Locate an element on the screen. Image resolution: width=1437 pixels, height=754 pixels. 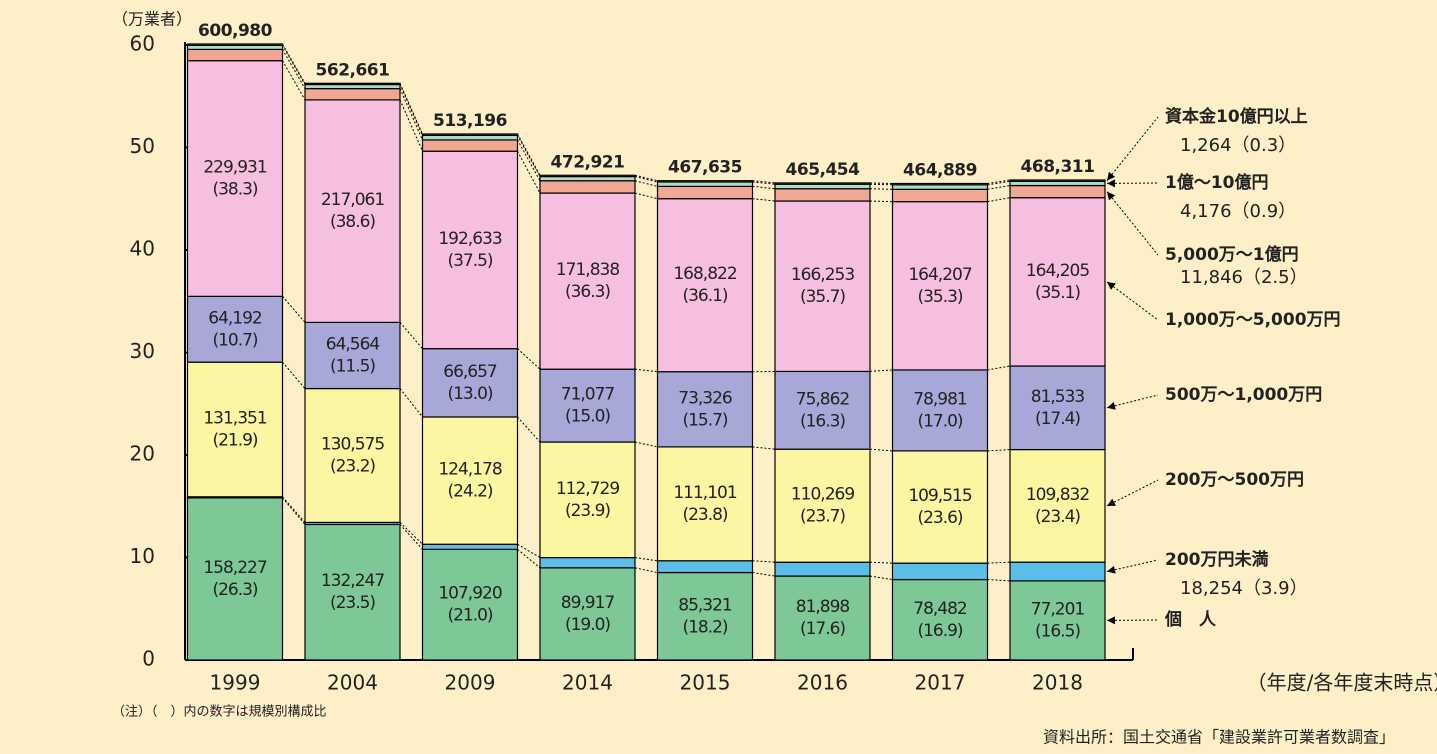
total-label: 600,980 is located at coordinates (235, 31).